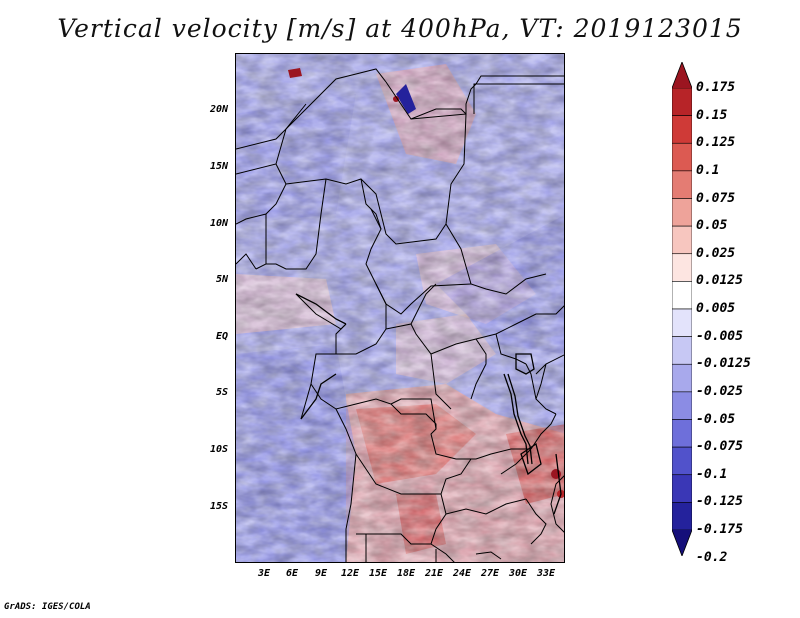 This screenshot has height=618, width=800. I want to click on lon-label-6e: 6E, so click(292, 573).